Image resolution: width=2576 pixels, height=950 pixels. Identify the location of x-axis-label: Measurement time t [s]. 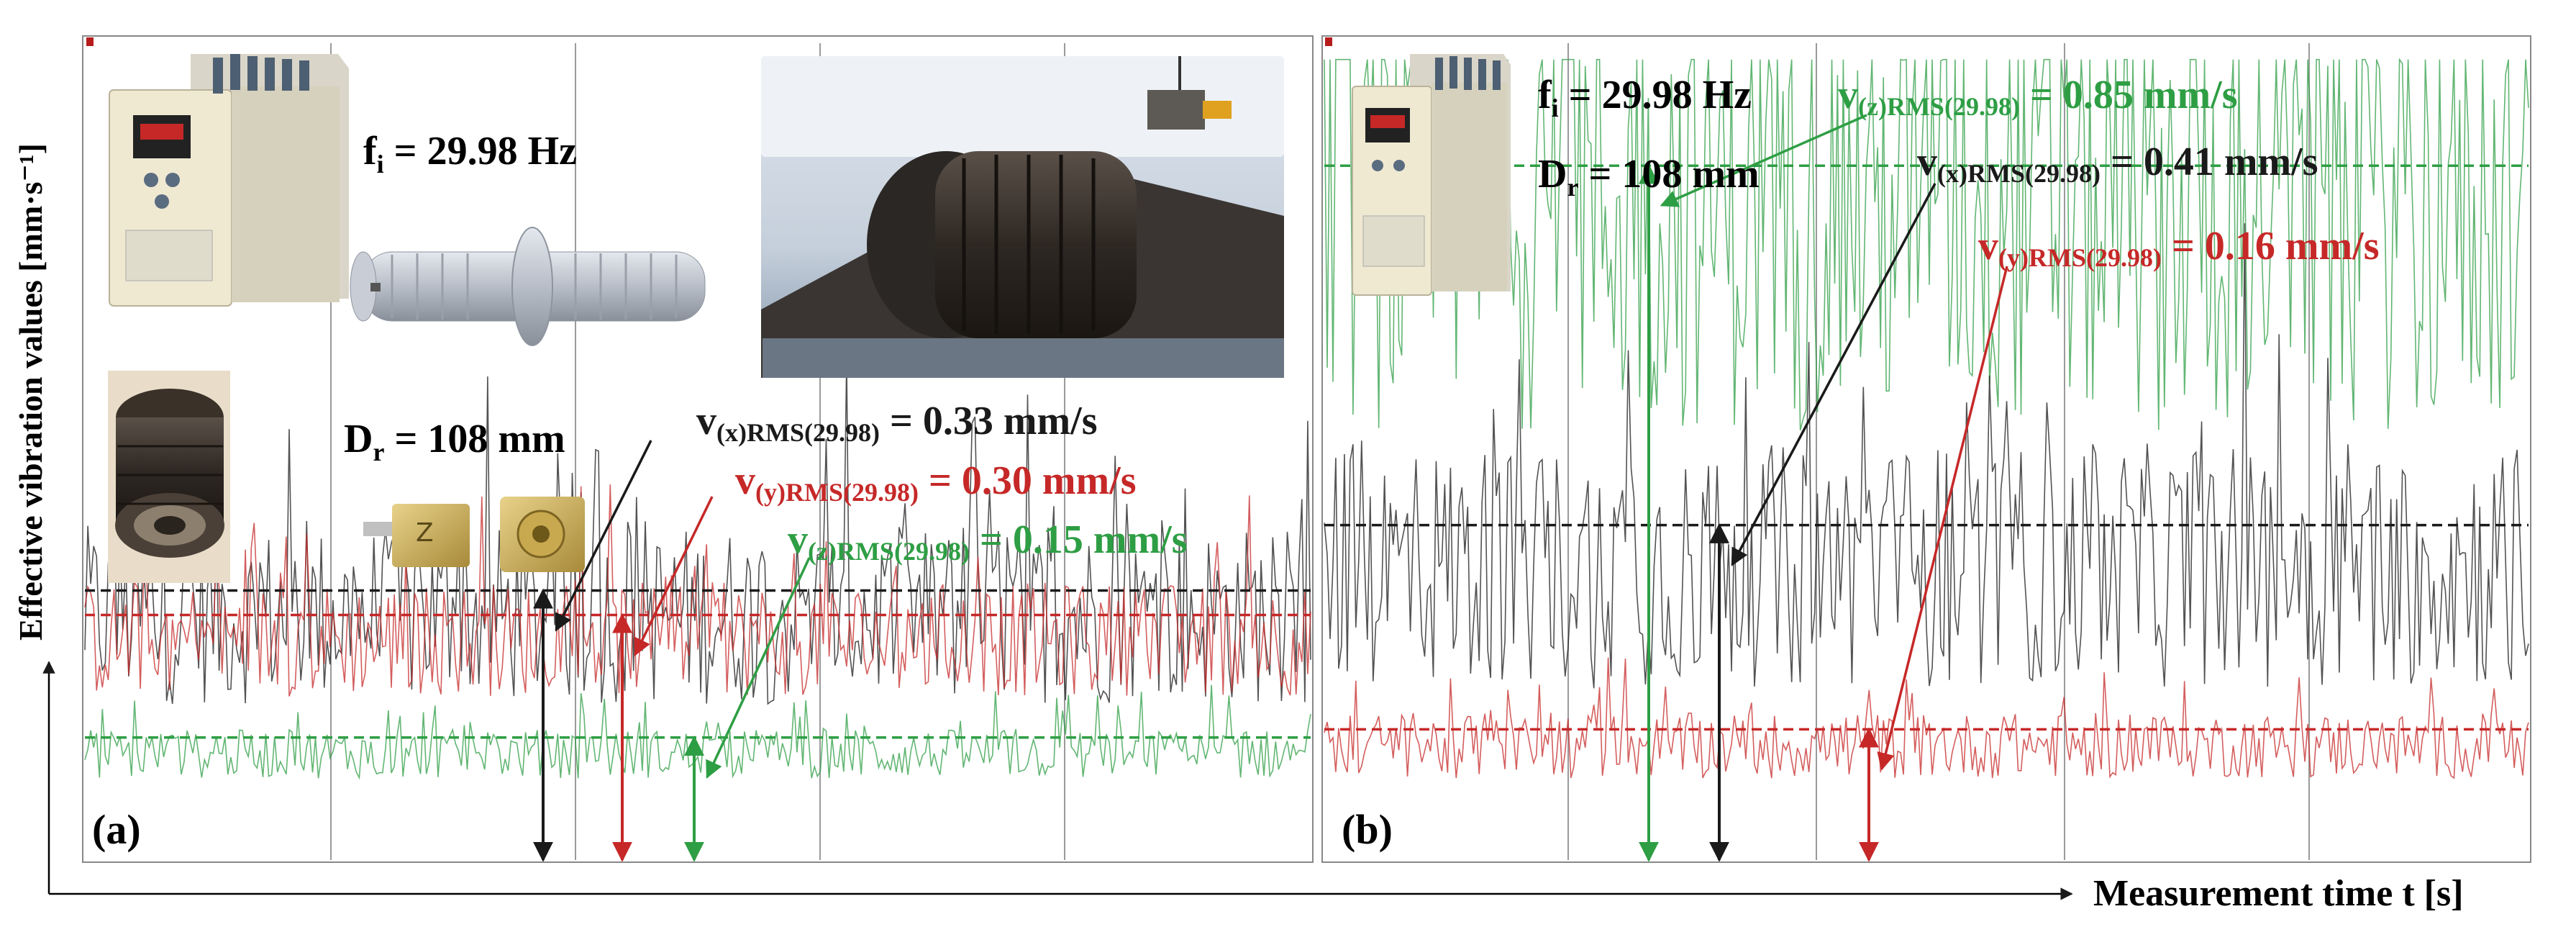
(2278, 894).